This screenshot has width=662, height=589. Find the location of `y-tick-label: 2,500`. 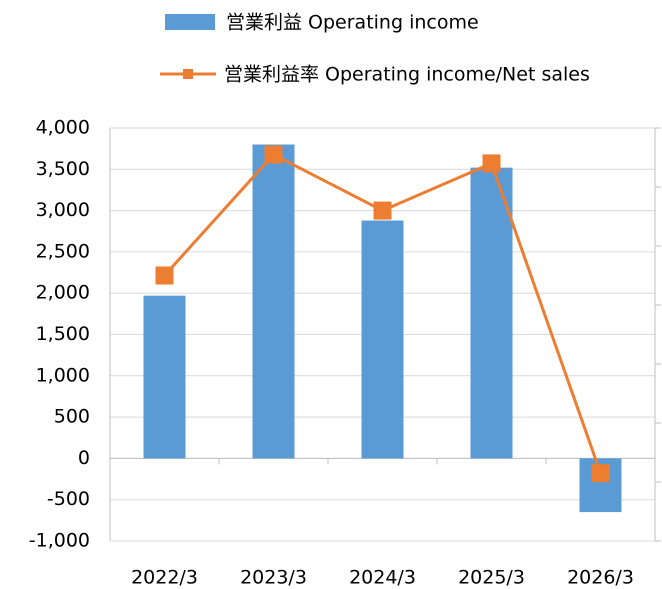

y-tick-label: 2,500 is located at coordinates (63, 251).